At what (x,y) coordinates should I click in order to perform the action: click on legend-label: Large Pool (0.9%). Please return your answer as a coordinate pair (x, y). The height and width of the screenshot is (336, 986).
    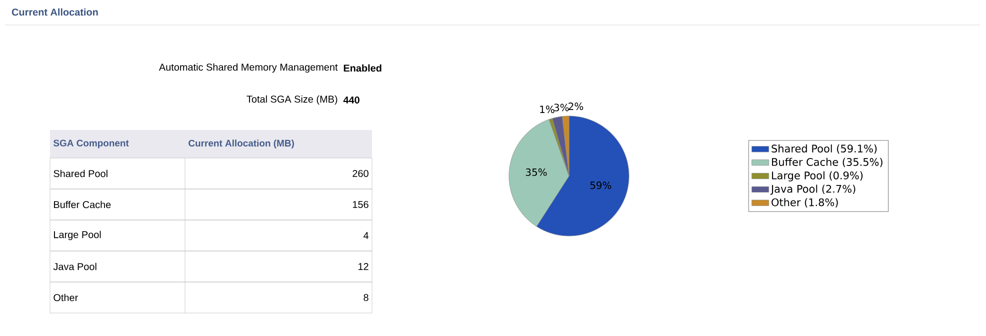
    Looking at the image, I should click on (817, 176).